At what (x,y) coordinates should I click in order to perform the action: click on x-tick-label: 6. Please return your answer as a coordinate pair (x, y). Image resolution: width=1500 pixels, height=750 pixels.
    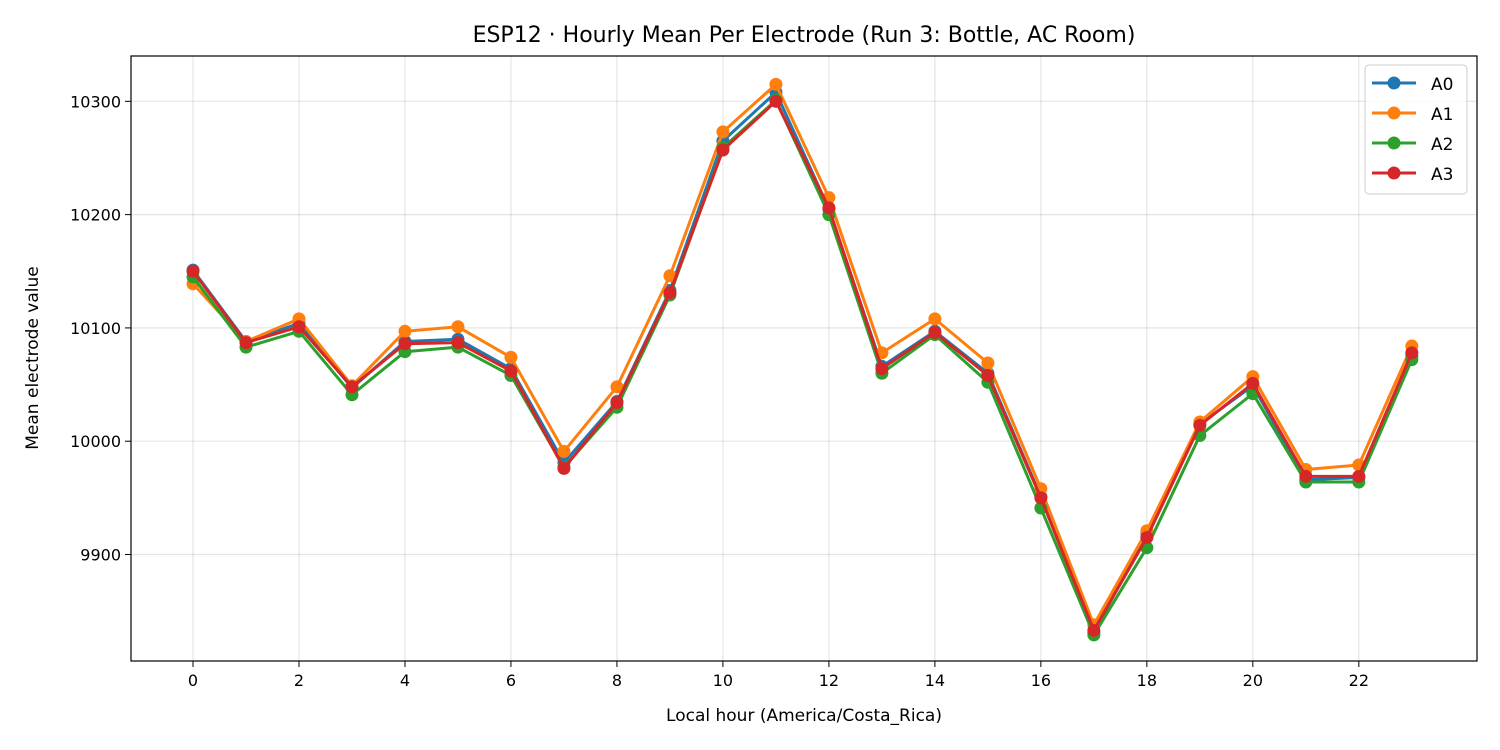
    Looking at the image, I should click on (511, 680).